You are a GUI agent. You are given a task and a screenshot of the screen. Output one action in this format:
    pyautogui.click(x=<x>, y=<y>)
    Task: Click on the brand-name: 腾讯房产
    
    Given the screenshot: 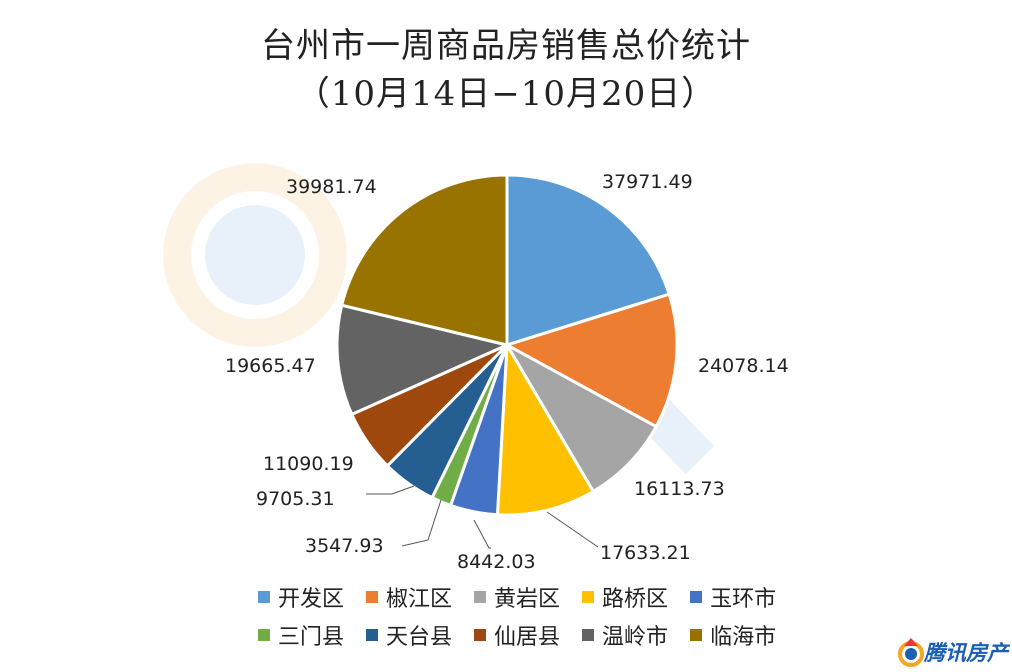 What is the action you would take?
    pyautogui.click(x=966, y=653)
    